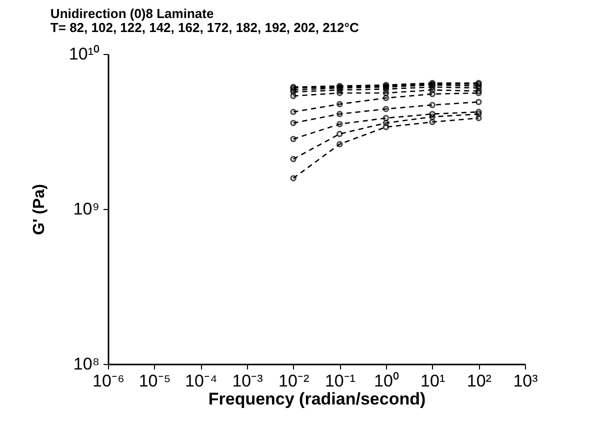  I want to click on x-tick-label: 10⁰, so click(386, 381).